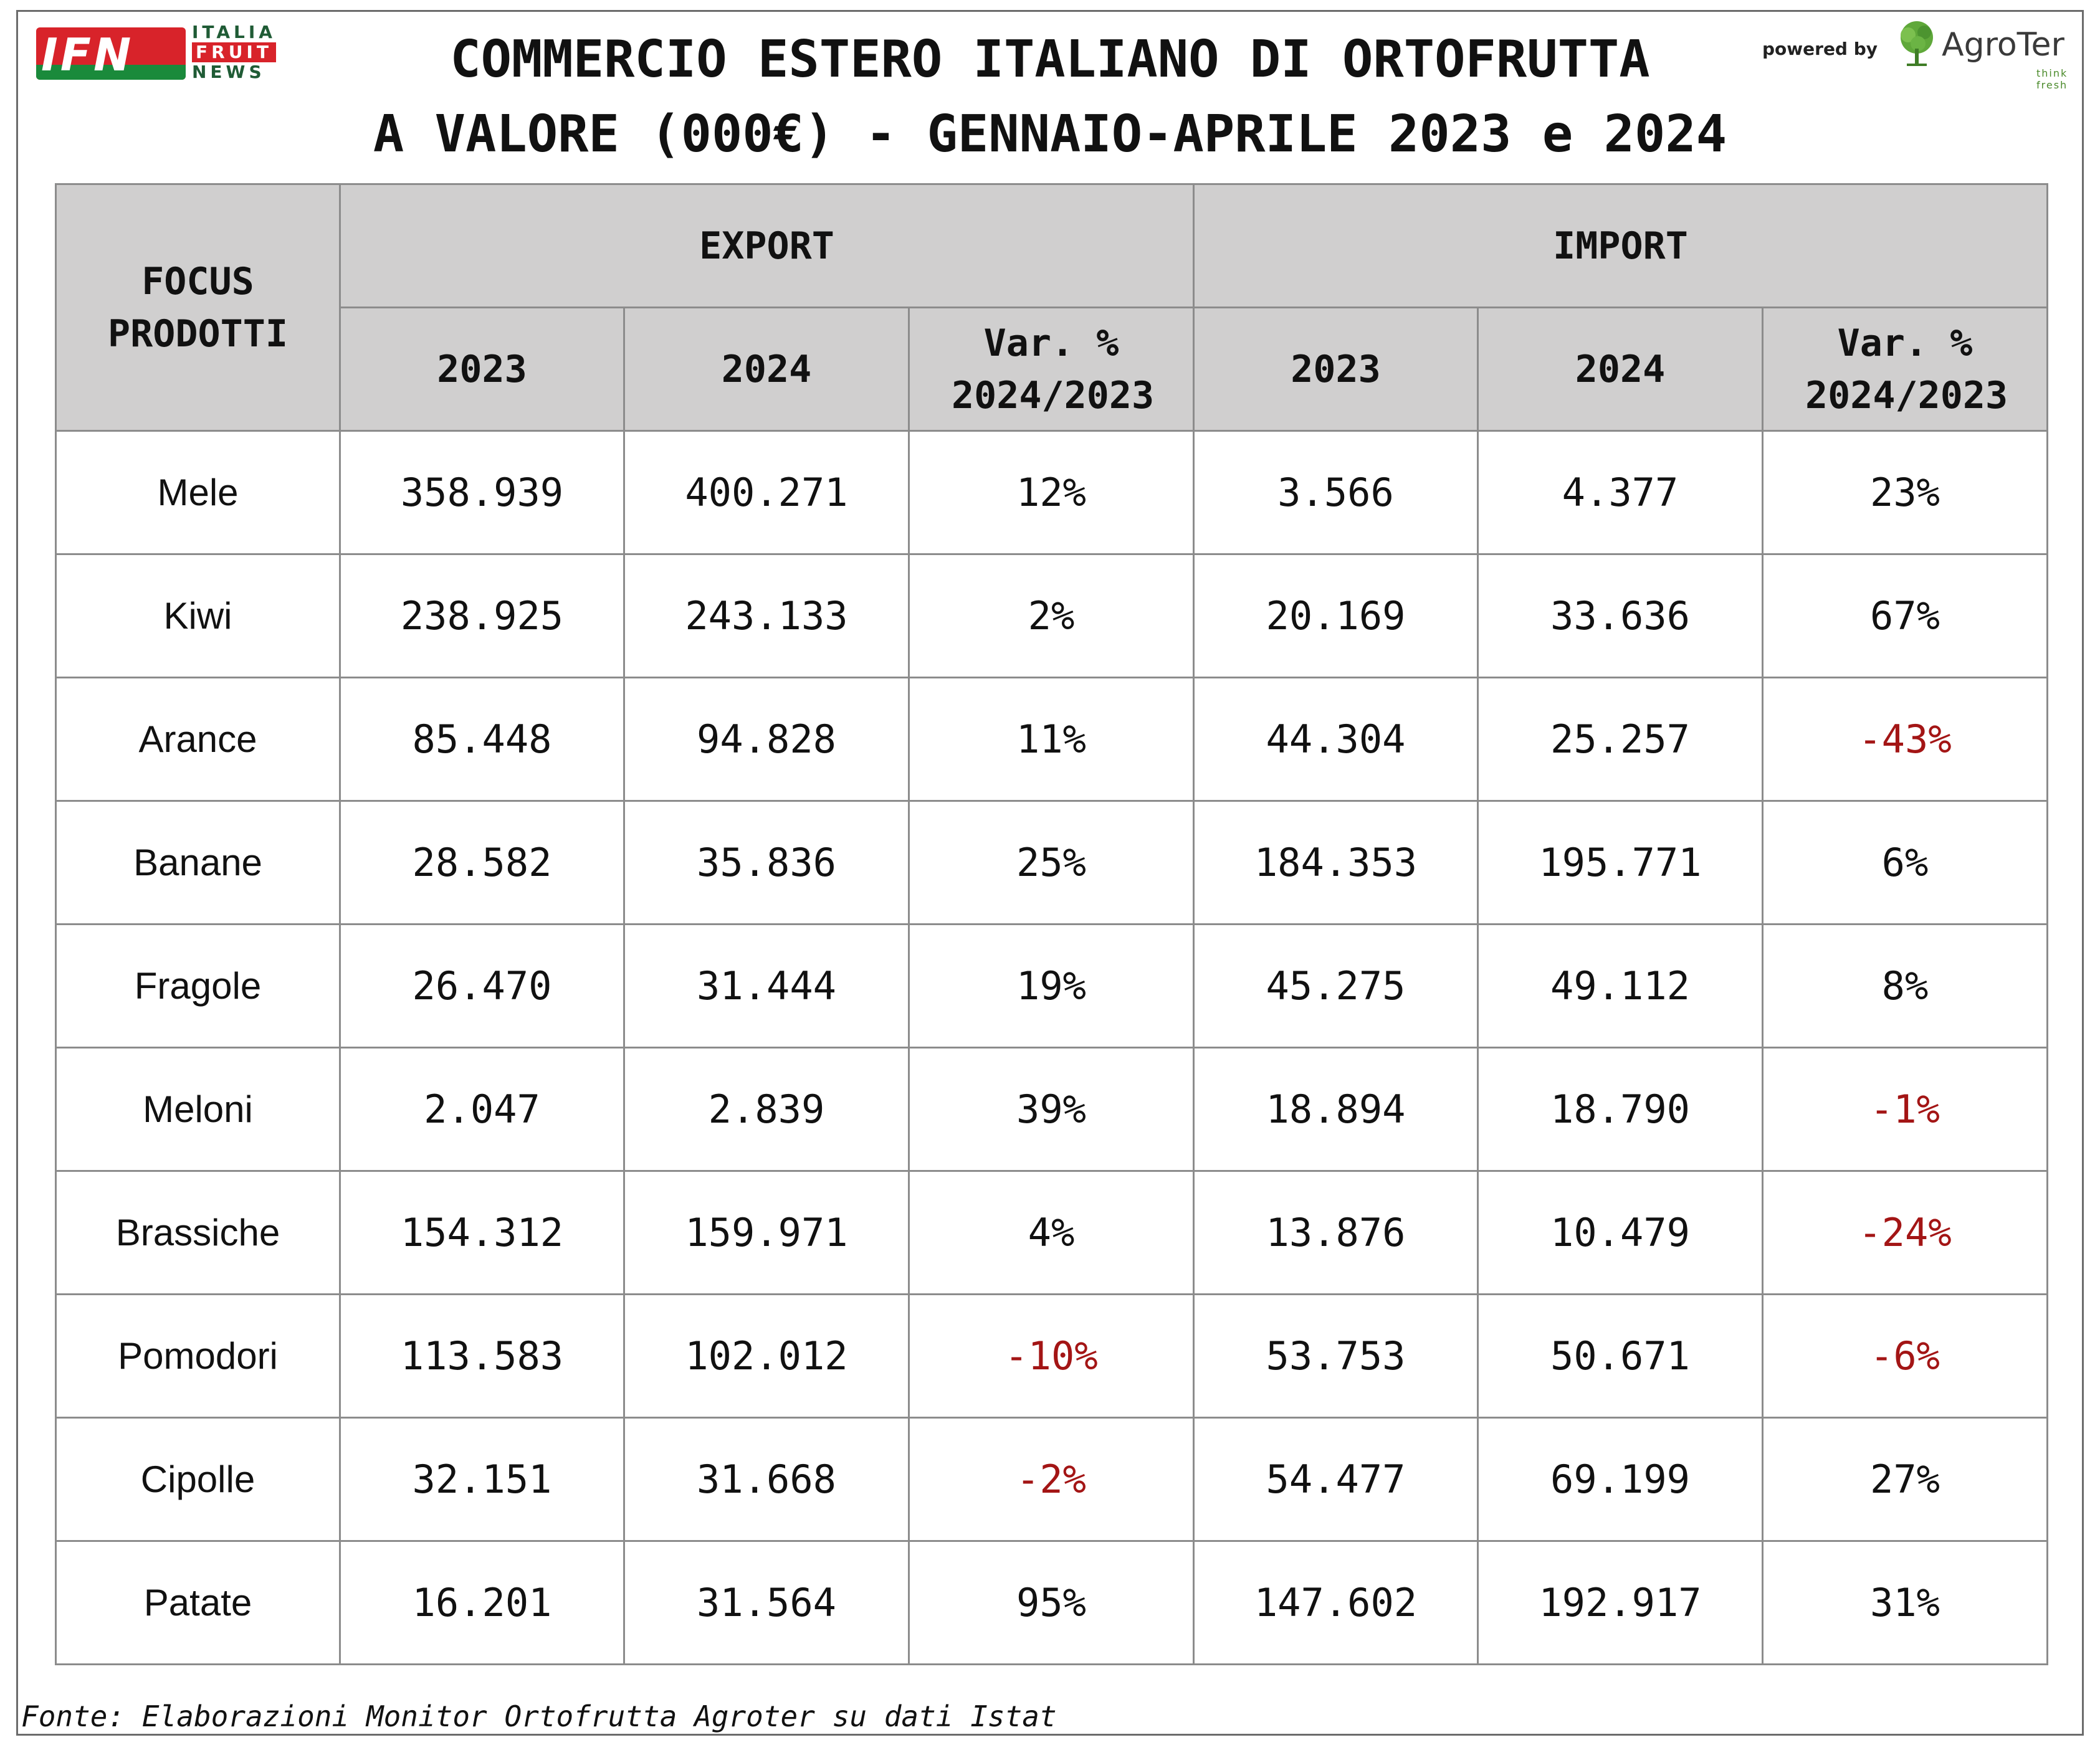 This screenshot has height=1745, width=2100. I want to click on export-2023-cell: 26.470, so click(482, 985).